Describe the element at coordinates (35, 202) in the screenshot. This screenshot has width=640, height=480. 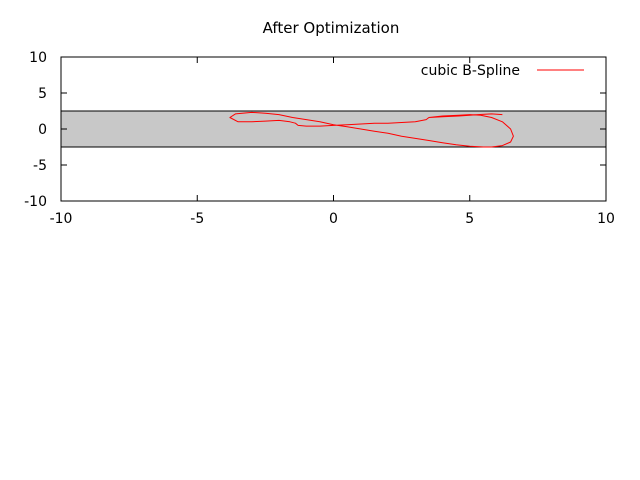
I see `y-tick-label: -10` at that location.